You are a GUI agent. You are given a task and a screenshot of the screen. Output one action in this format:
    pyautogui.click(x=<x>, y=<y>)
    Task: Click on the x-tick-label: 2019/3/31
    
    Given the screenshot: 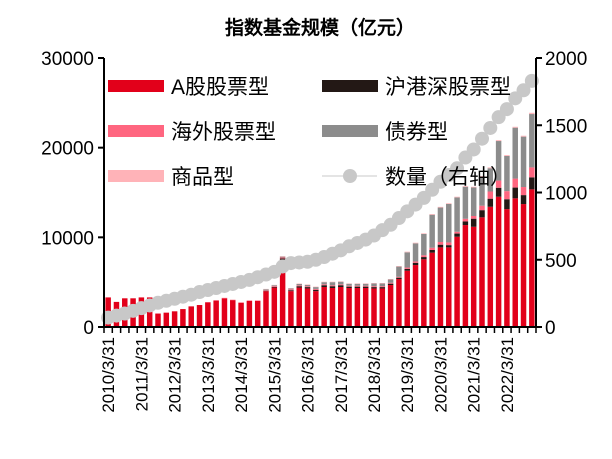 What is the action you would take?
    pyautogui.click(x=407, y=375)
    